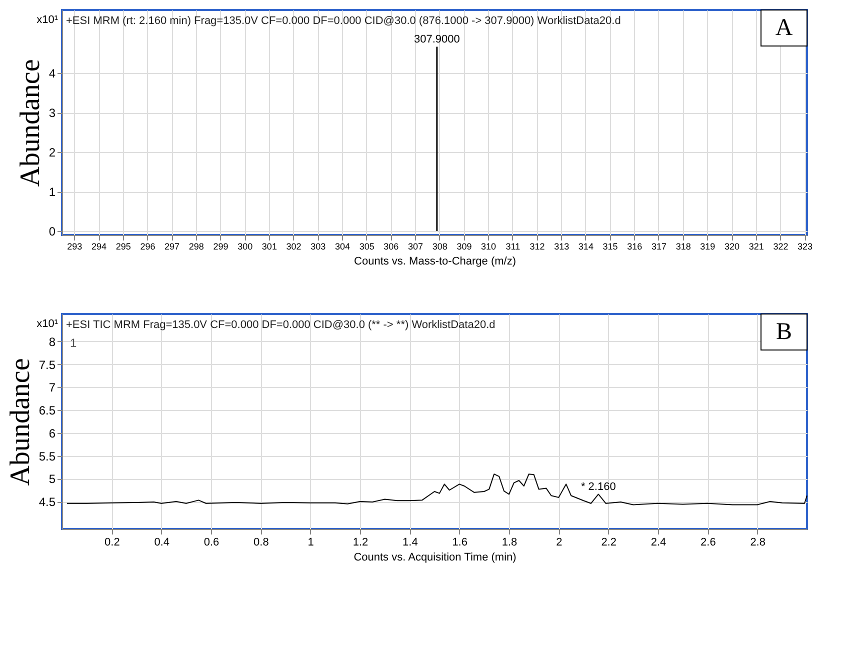  Describe the element at coordinates (435, 558) in the screenshot. I see `x-axis-title: Counts vs. Acquisition Time (min)` at that location.